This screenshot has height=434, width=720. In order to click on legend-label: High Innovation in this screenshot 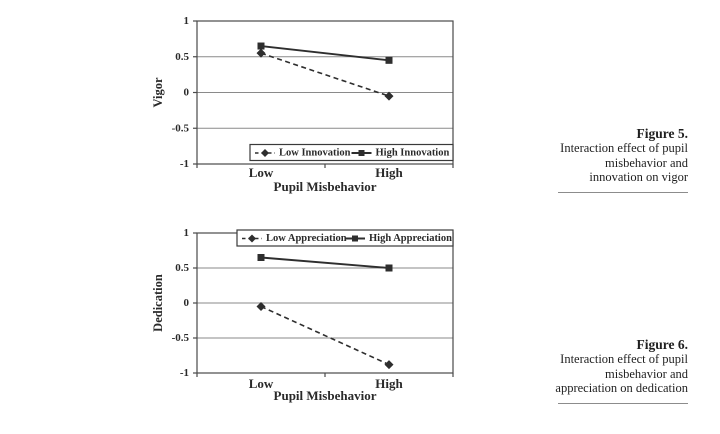, I will do `click(413, 153)`.